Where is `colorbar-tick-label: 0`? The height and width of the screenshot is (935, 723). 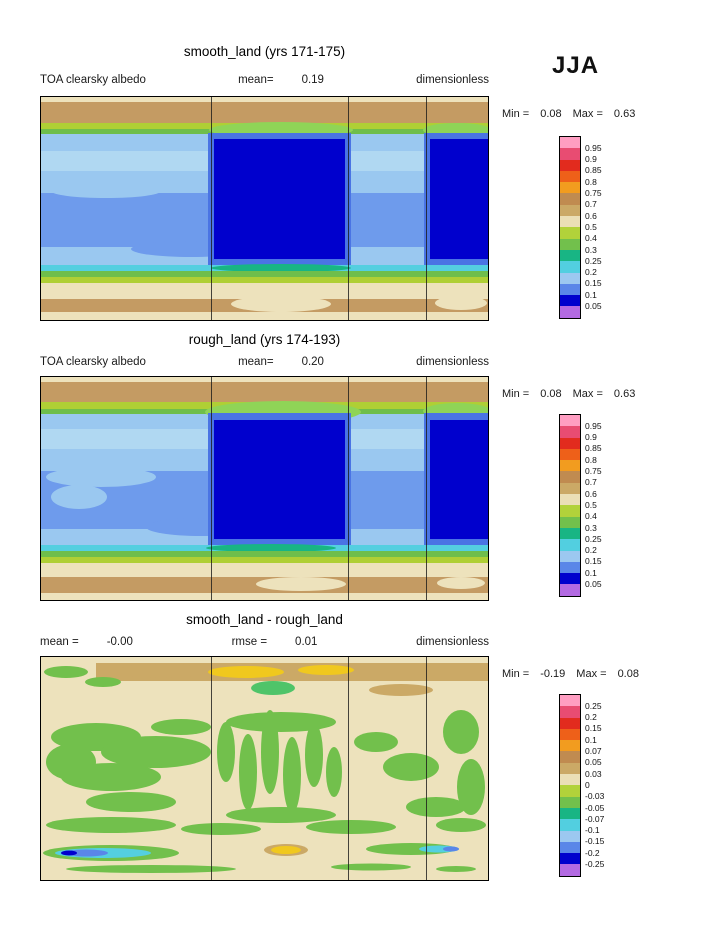
colorbar-tick-label: 0 is located at coordinates (587, 784).